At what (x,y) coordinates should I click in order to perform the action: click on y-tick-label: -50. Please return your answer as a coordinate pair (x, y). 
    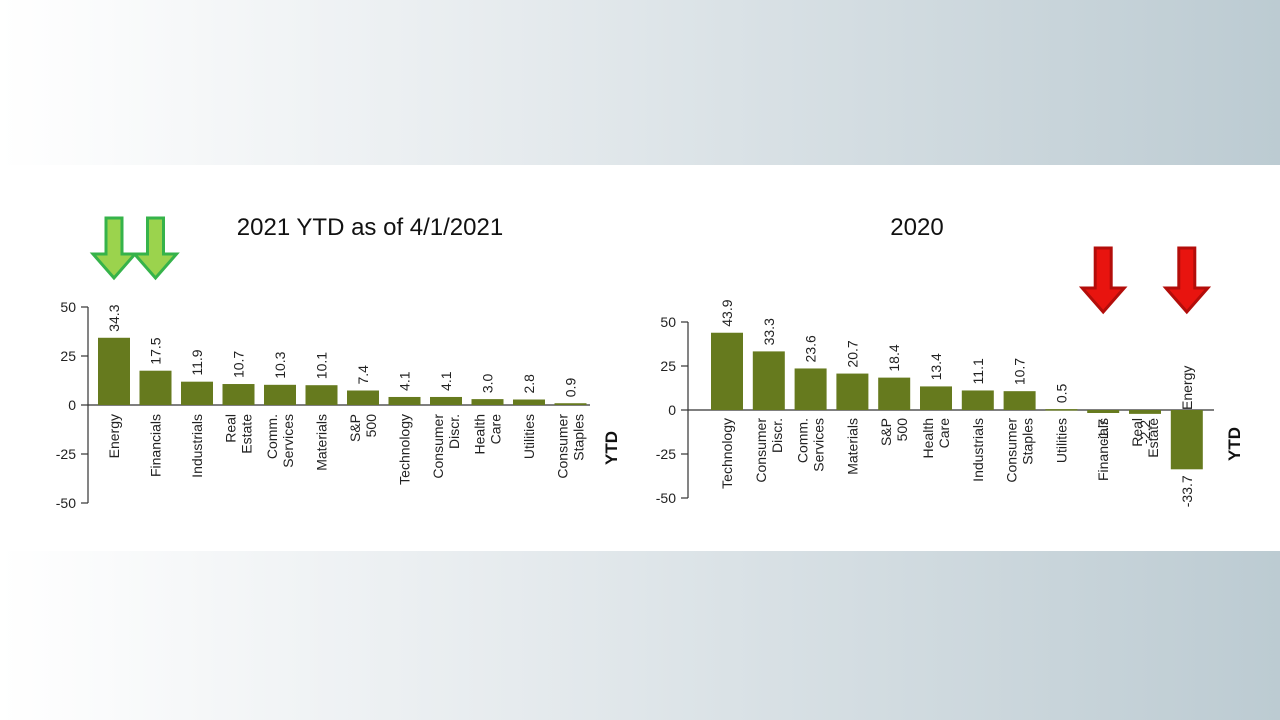
    Looking at the image, I should click on (66, 503).